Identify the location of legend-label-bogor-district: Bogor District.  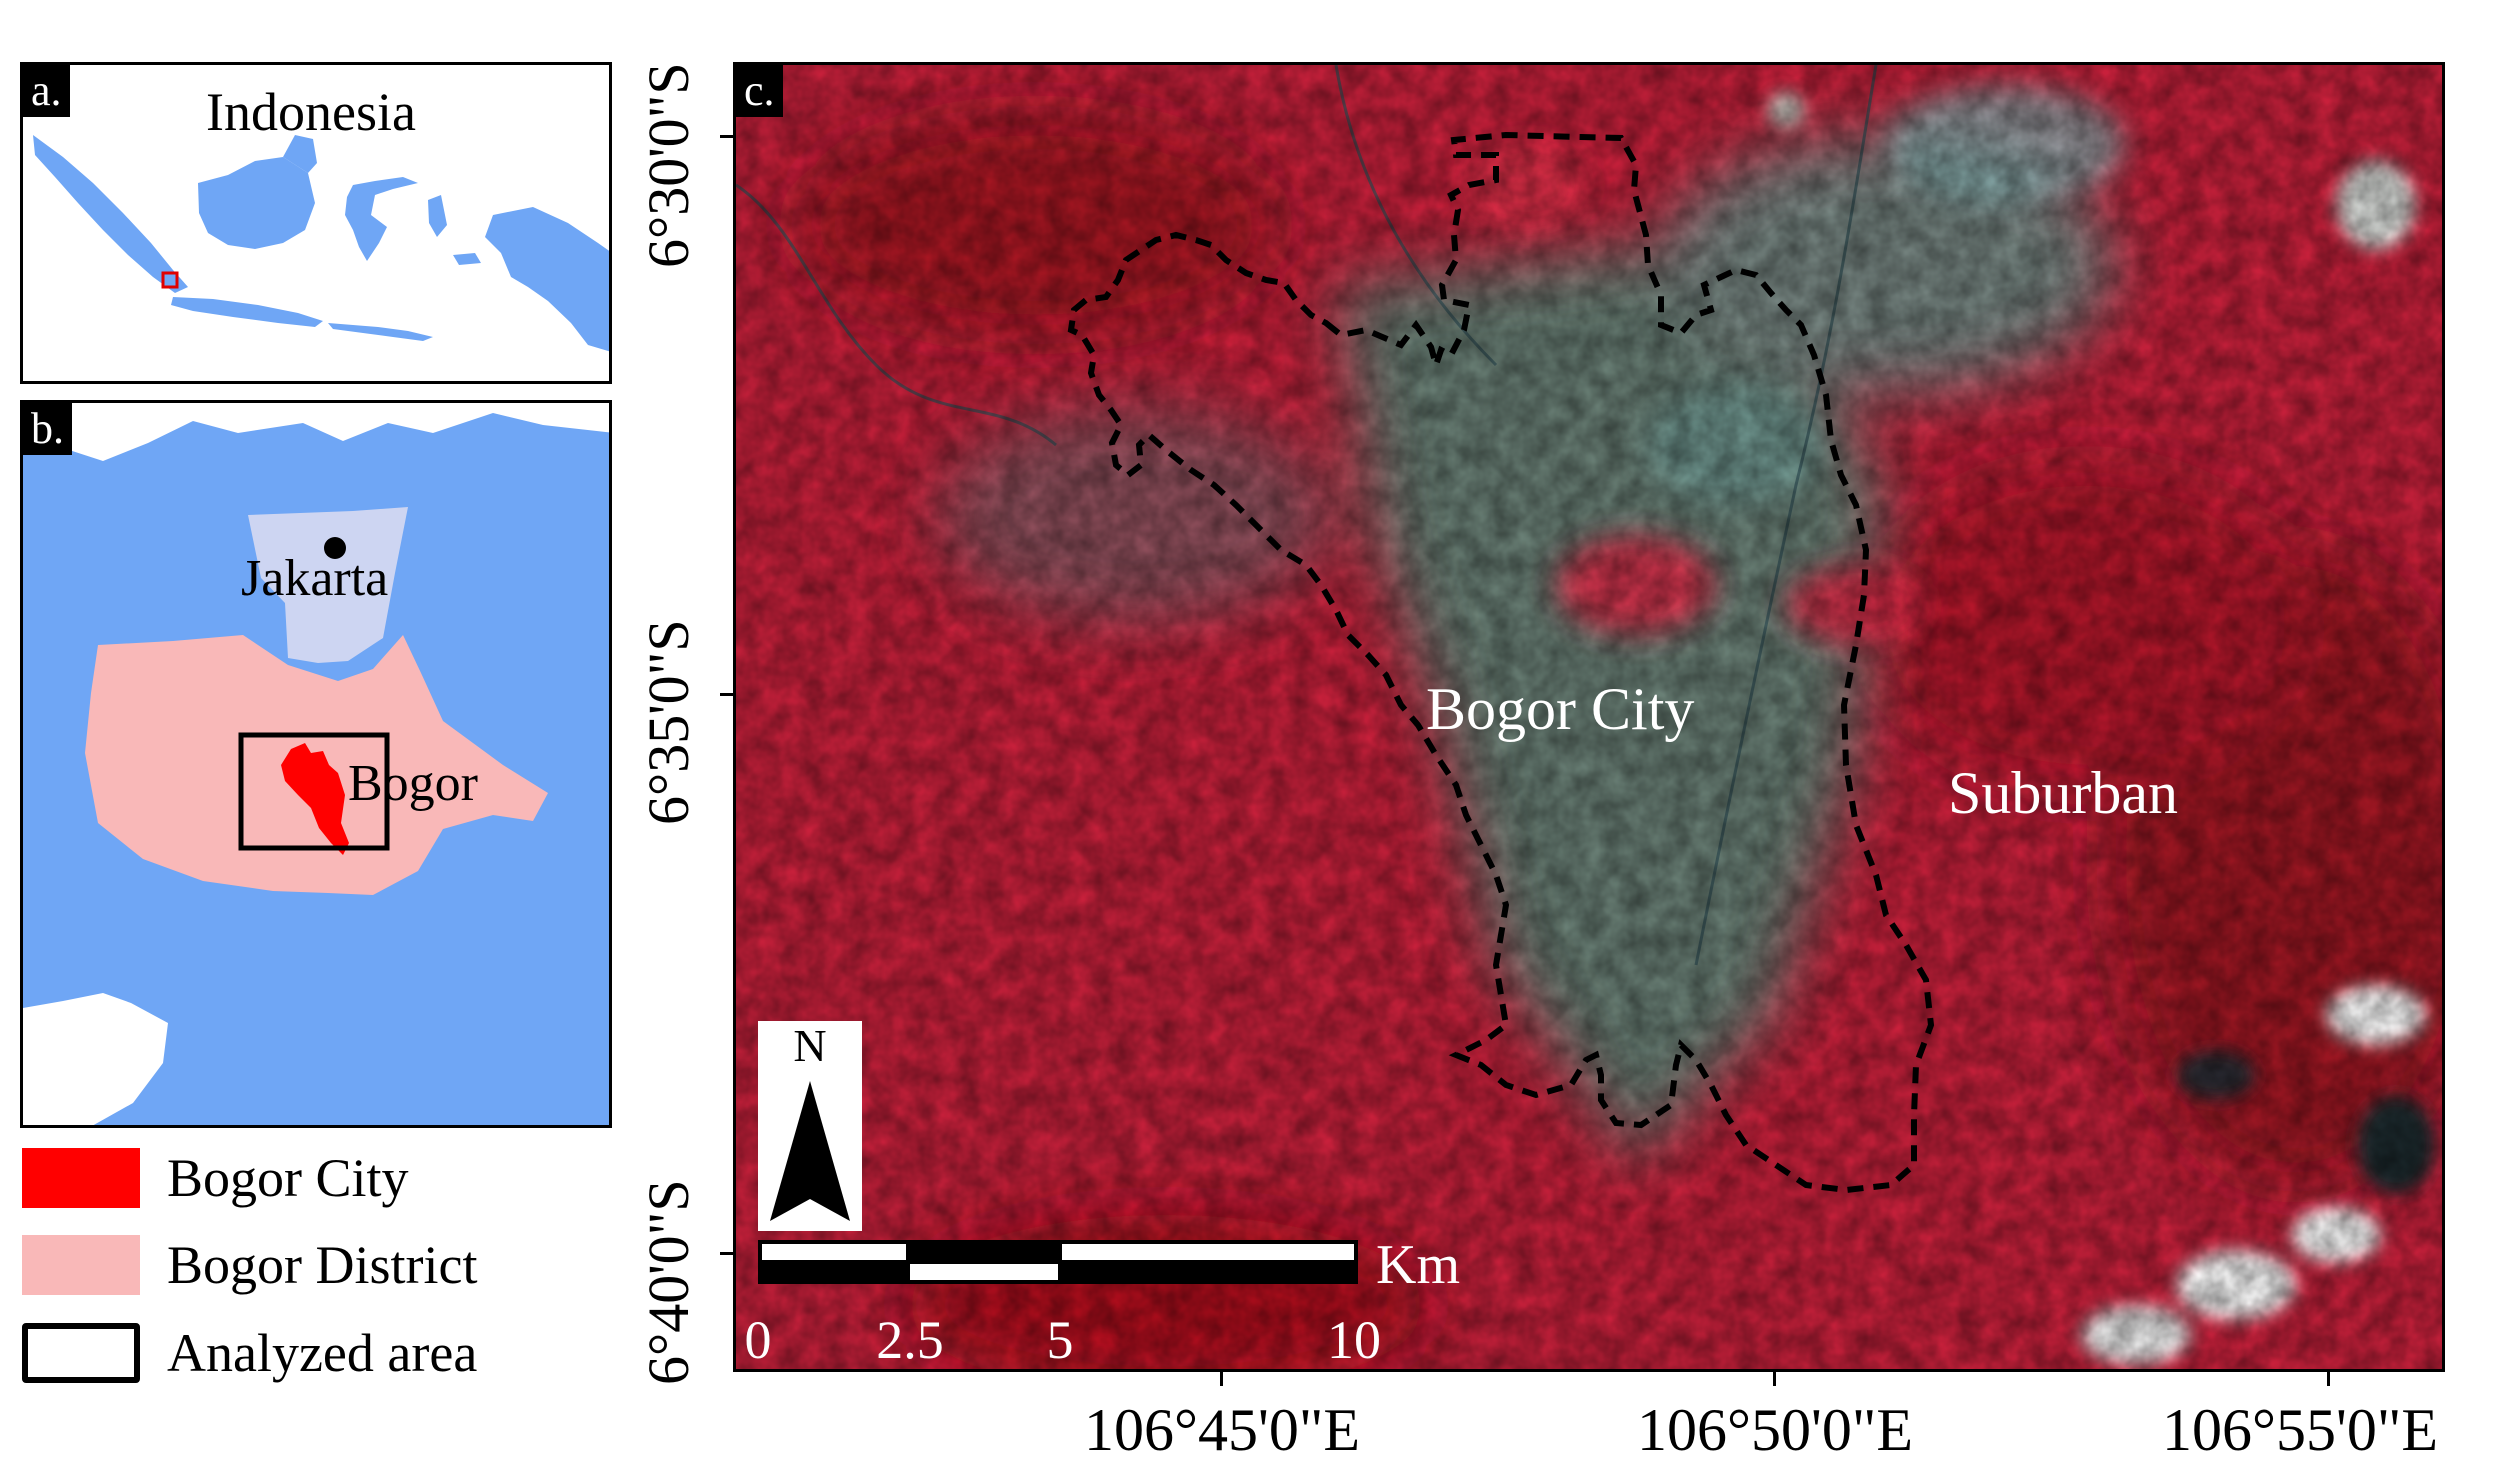
(322, 1265).